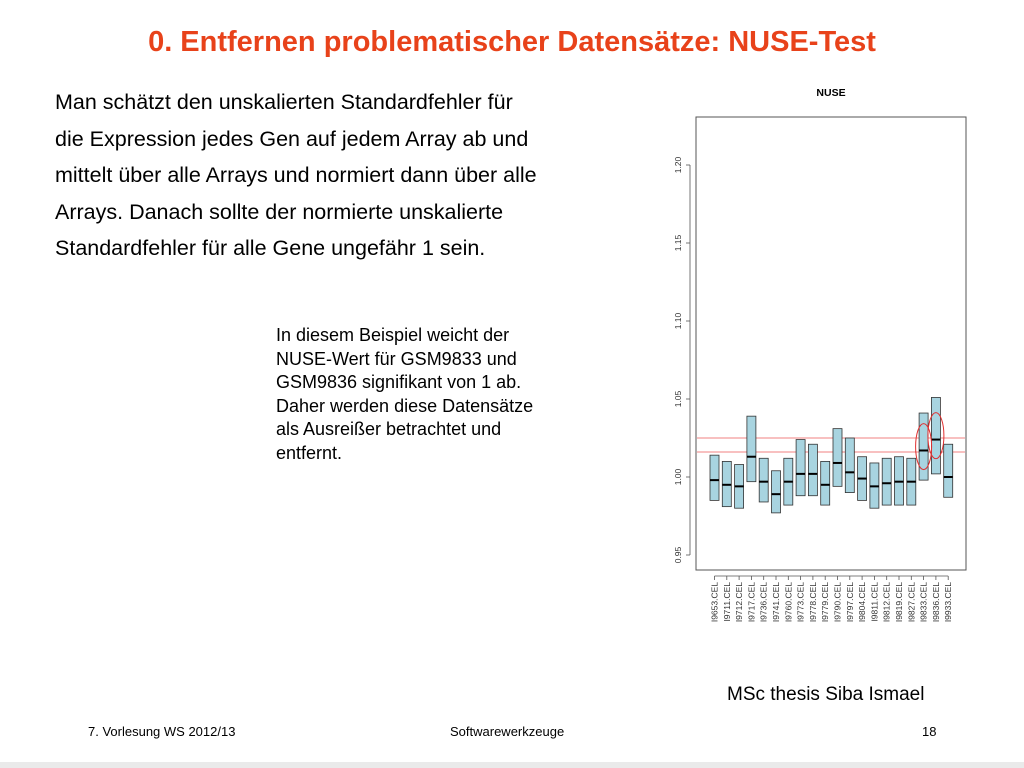 The width and height of the screenshot is (1024, 768). I want to click on x-tick-label: I9812.CEL, so click(887, 602).